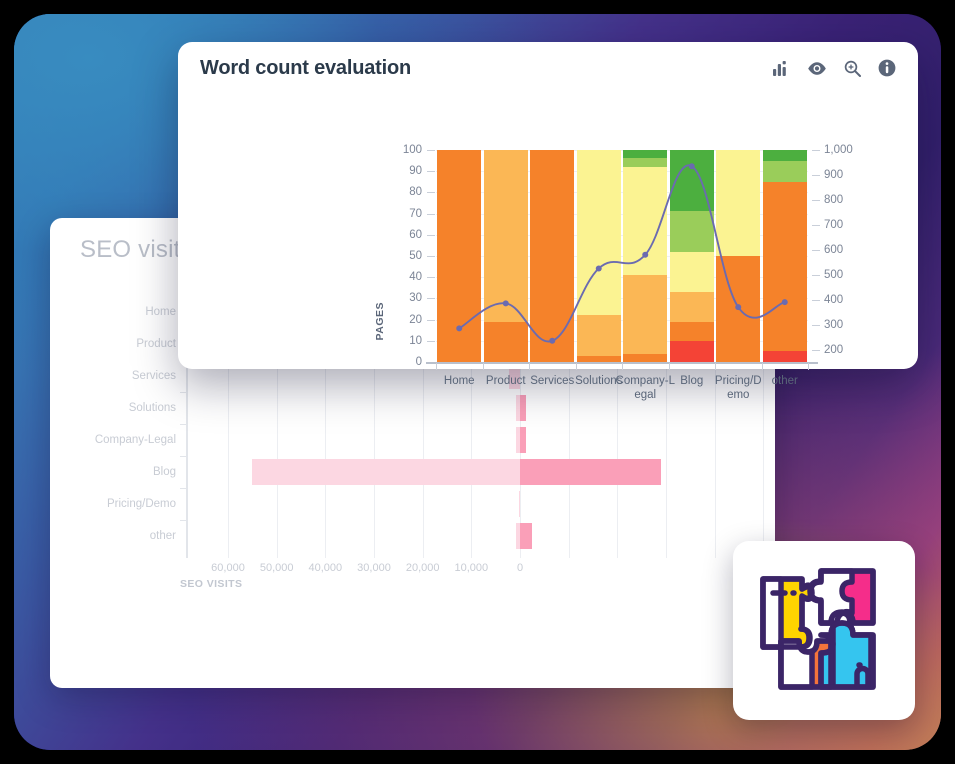 Image resolution: width=955 pixels, height=764 pixels. I want to click on y-axis-tick-label: 40, so click(415, 277).